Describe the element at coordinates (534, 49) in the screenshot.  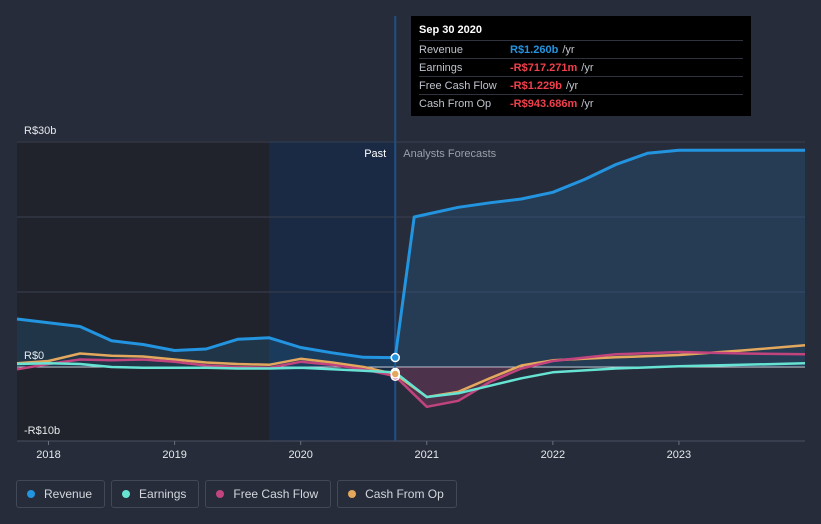
I see `tooltip-value: R$1.260b` at that location.